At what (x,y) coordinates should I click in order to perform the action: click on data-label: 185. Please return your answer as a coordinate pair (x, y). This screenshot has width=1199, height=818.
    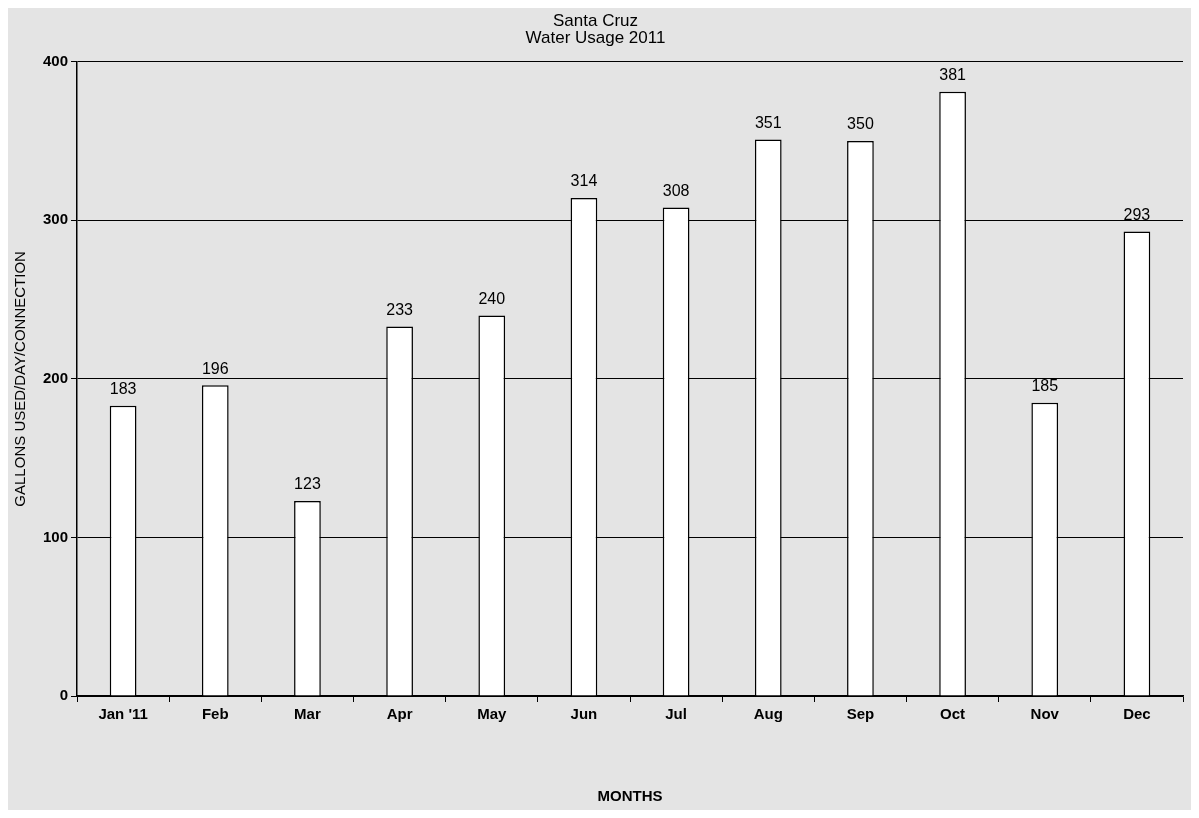
    Looking at the image, I should click on (1045, 386).